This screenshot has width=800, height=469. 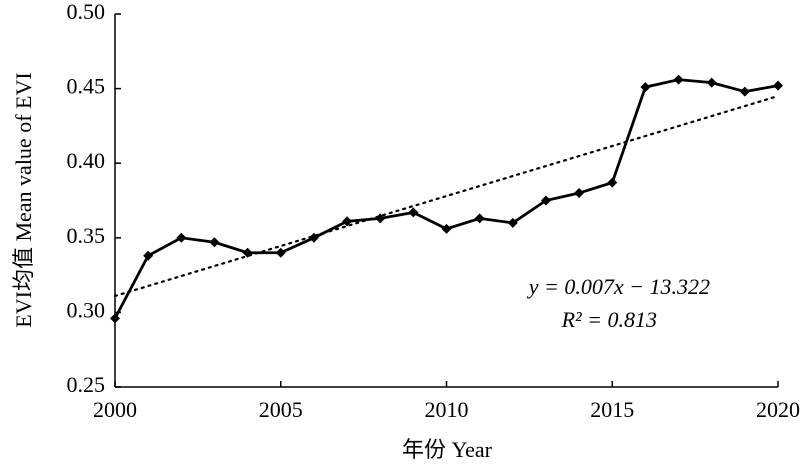 I want to click on x-tick-label: 2015, so click(x=612, y=409).